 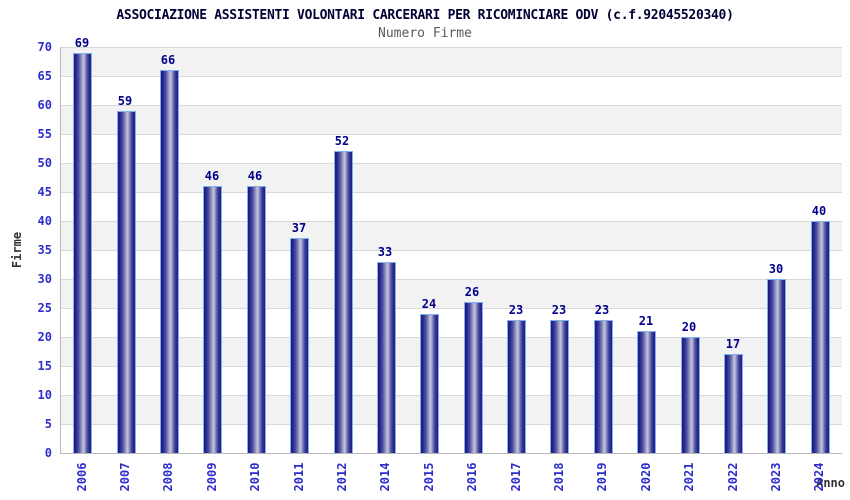 What do you see at coordinates (44, 279) in the screenshot?
I see `y-tick-label: 30` at bounding box center [44, 279].